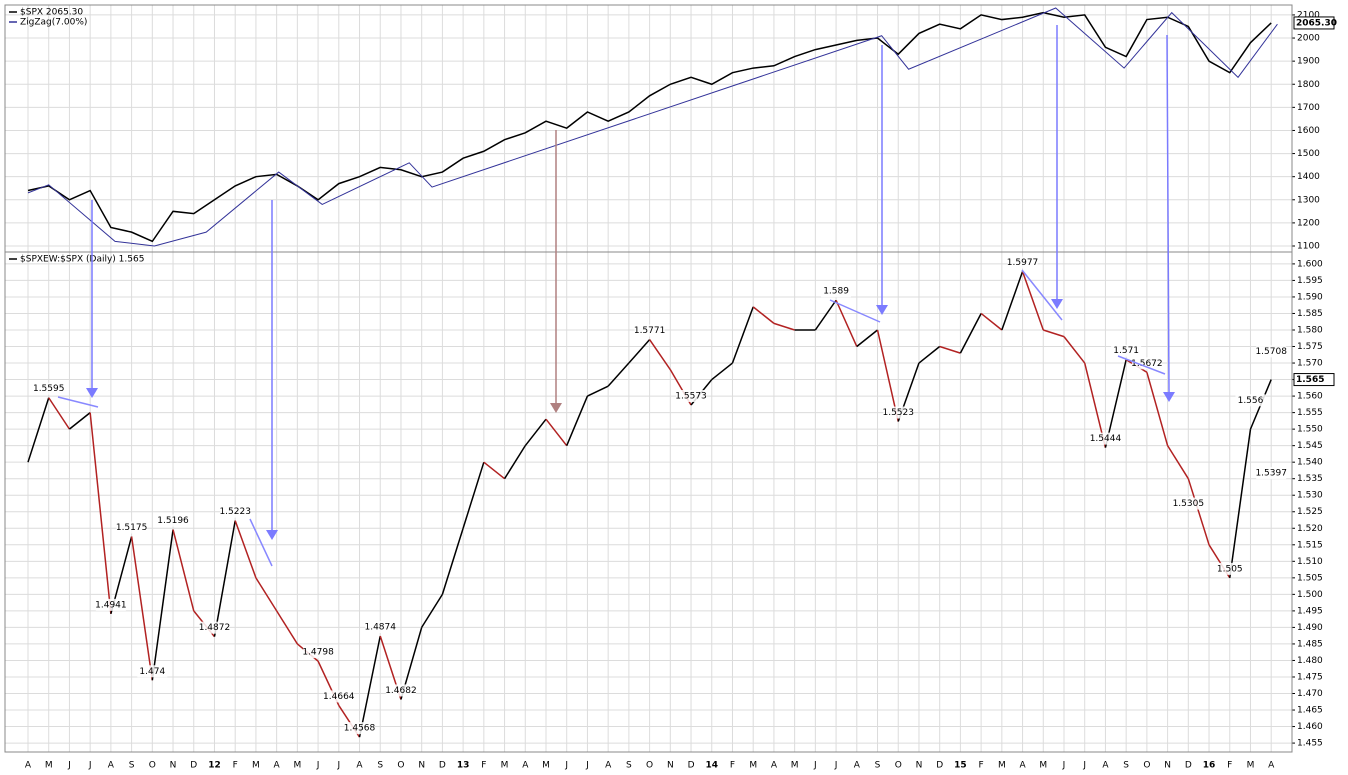 The image size is (1348, 775). I want to click on annotation: 1.4872, so click(215, 628).